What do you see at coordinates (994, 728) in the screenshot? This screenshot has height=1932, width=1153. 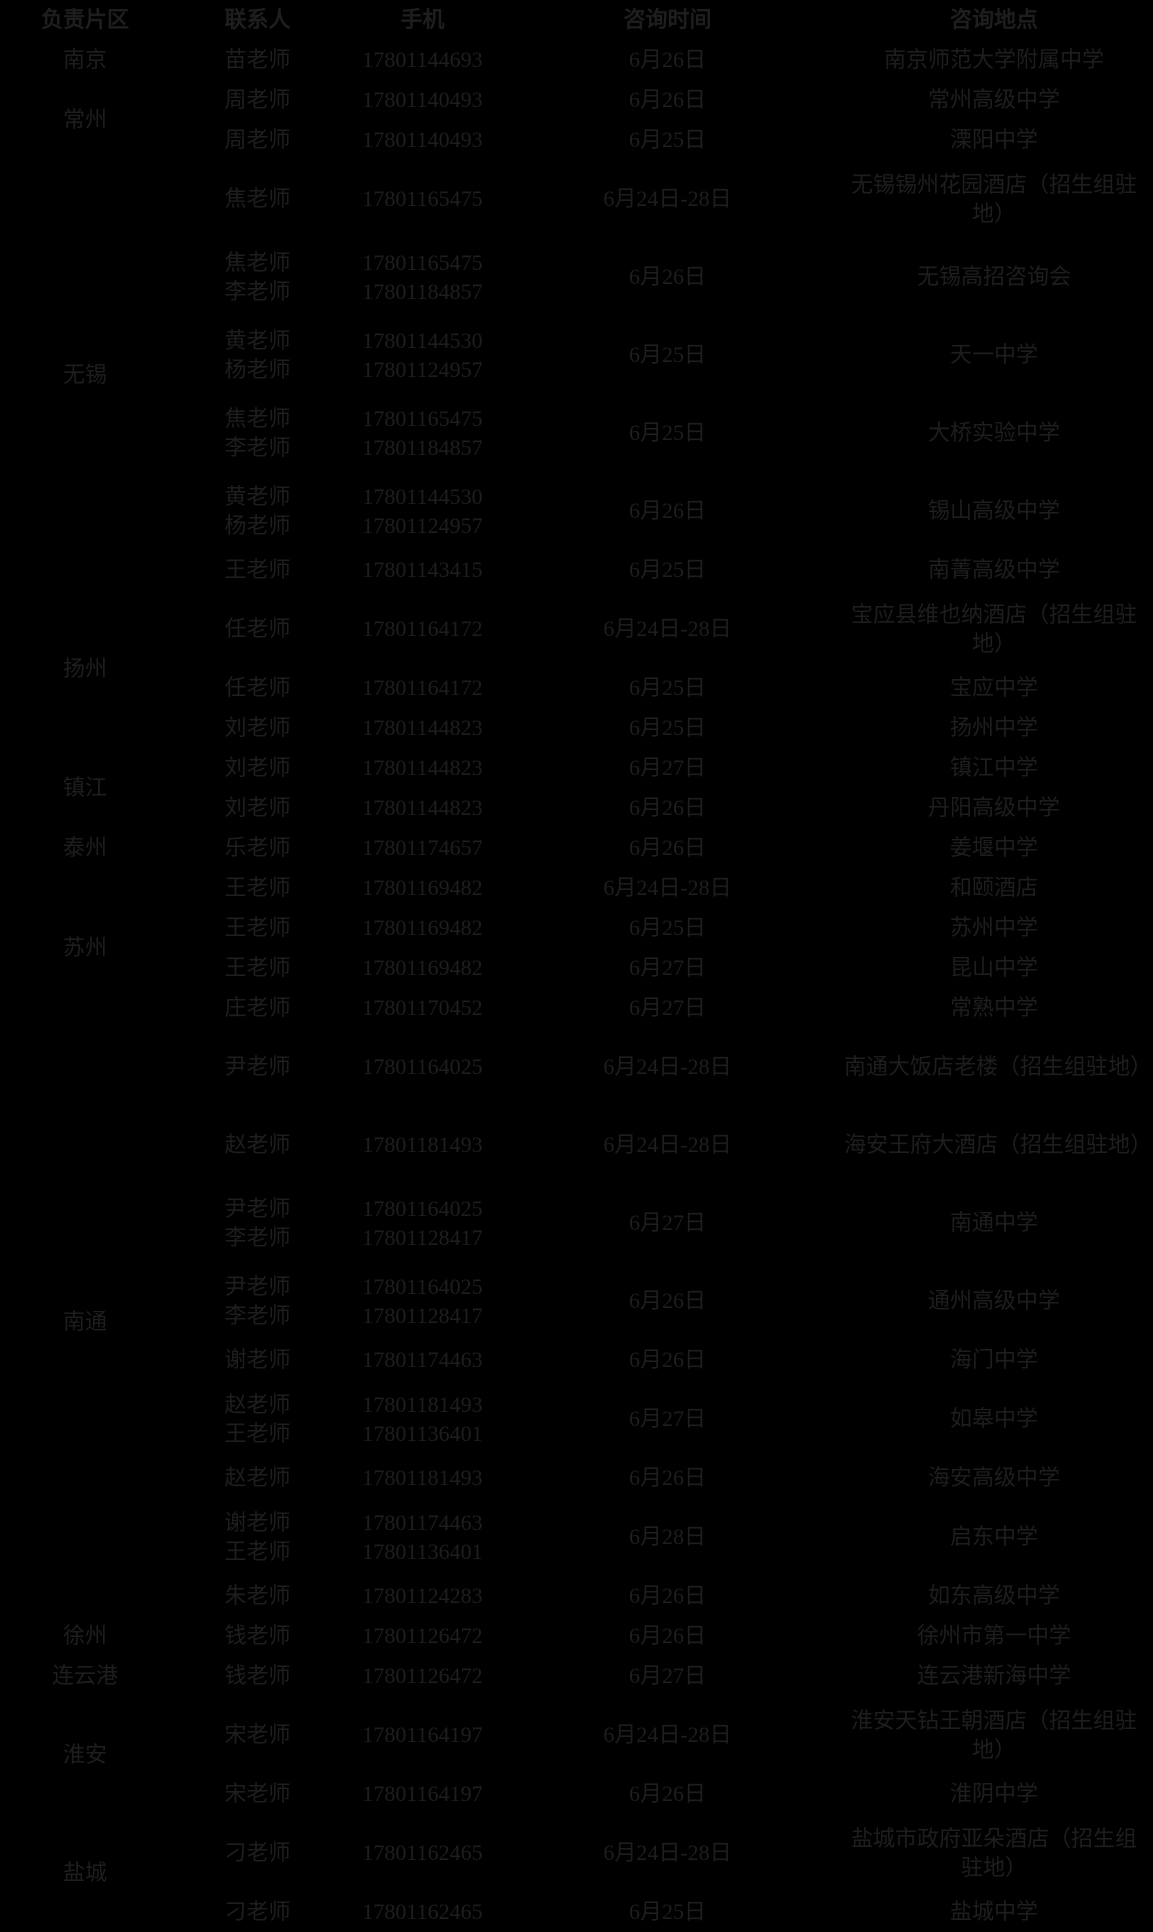 I see `location-cell: 扬州中学` at bounding box center [994, 728].